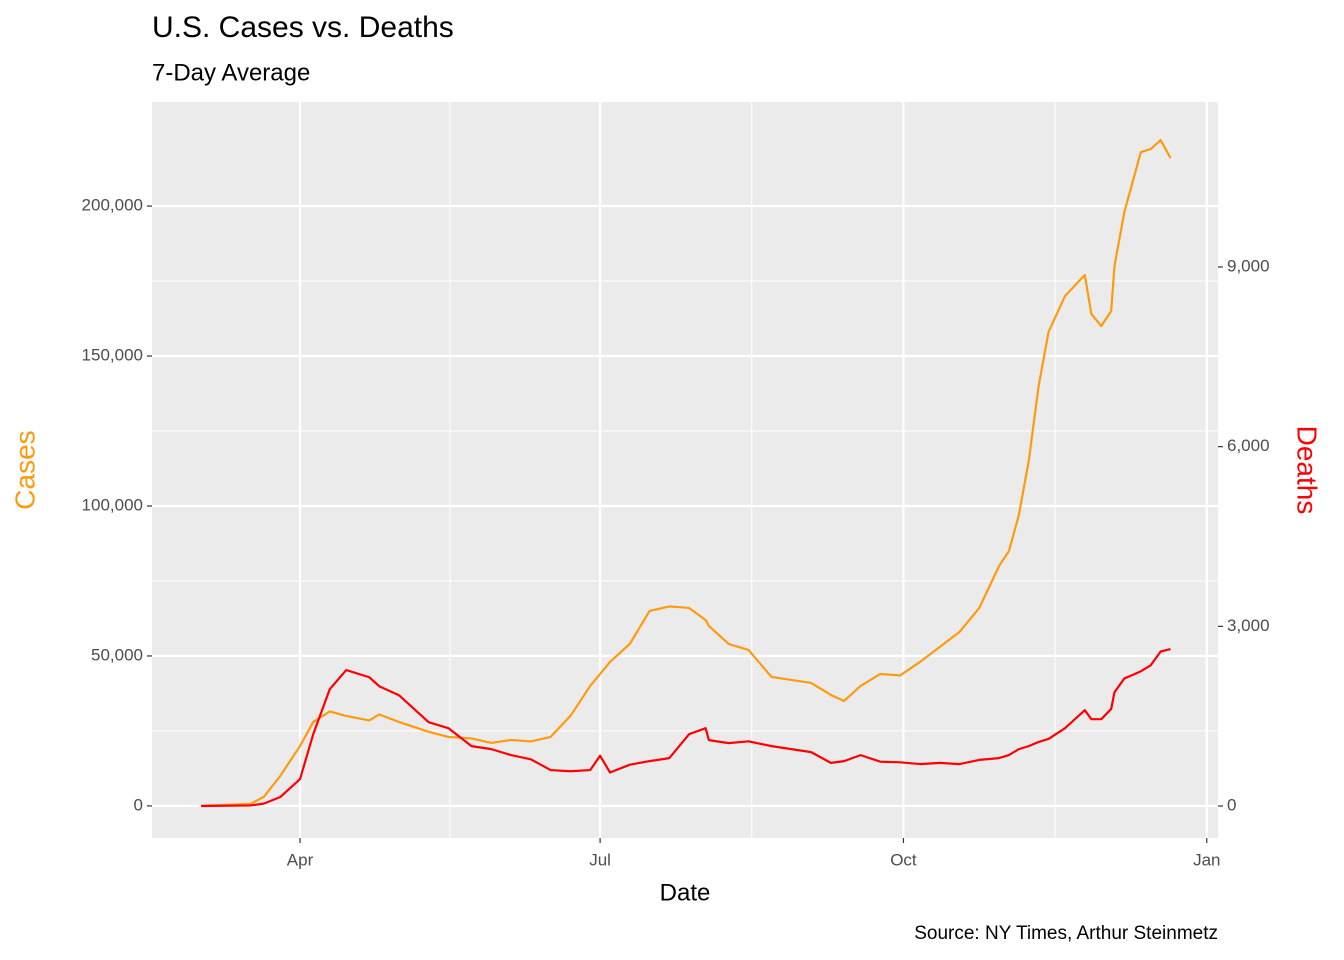  I want to click on chart-subtitle: 7-Day Average, so click(231, 72).